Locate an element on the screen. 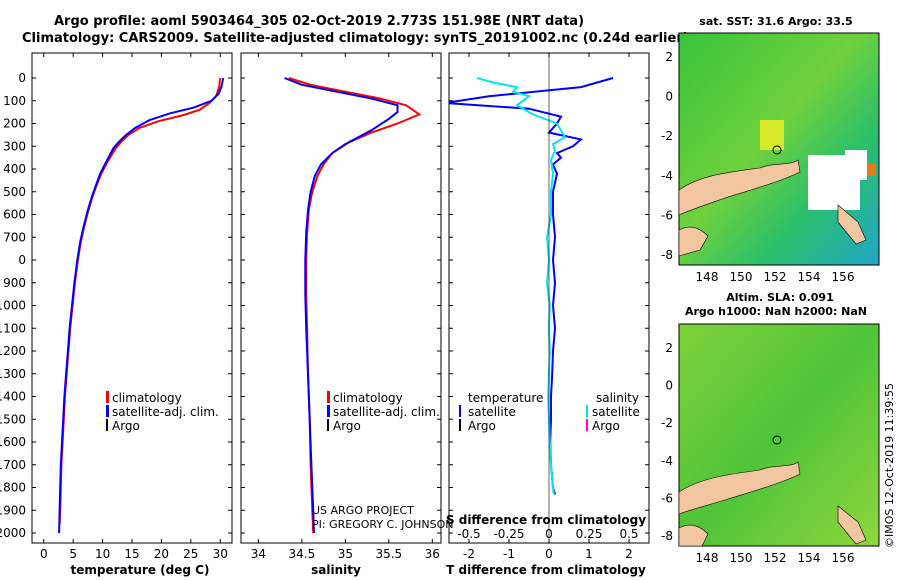  x-tick-label: 35.5 is located at coordinates (388, 554).